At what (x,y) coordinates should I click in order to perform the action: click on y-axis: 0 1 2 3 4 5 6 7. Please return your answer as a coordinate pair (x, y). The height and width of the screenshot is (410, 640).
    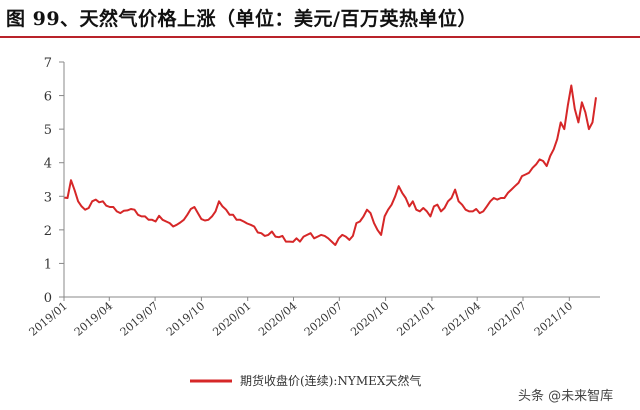
    Looking at the image, I should click on (54, 181).